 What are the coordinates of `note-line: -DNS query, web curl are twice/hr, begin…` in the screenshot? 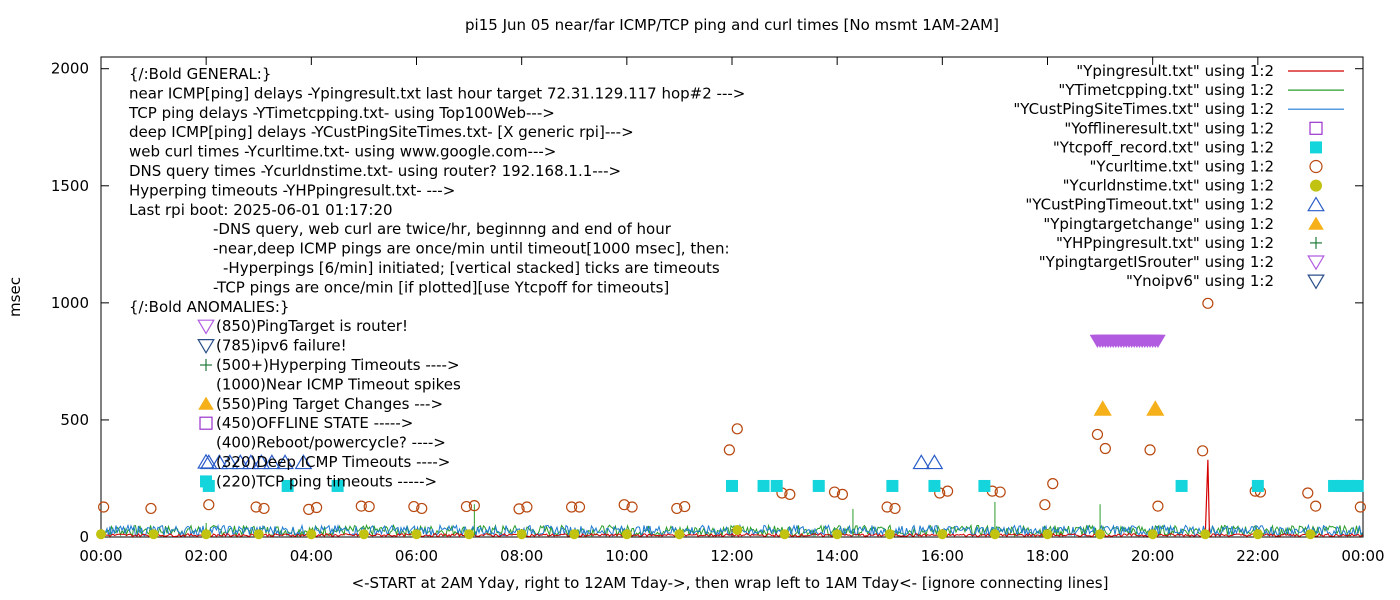 It's located at (442, 229).